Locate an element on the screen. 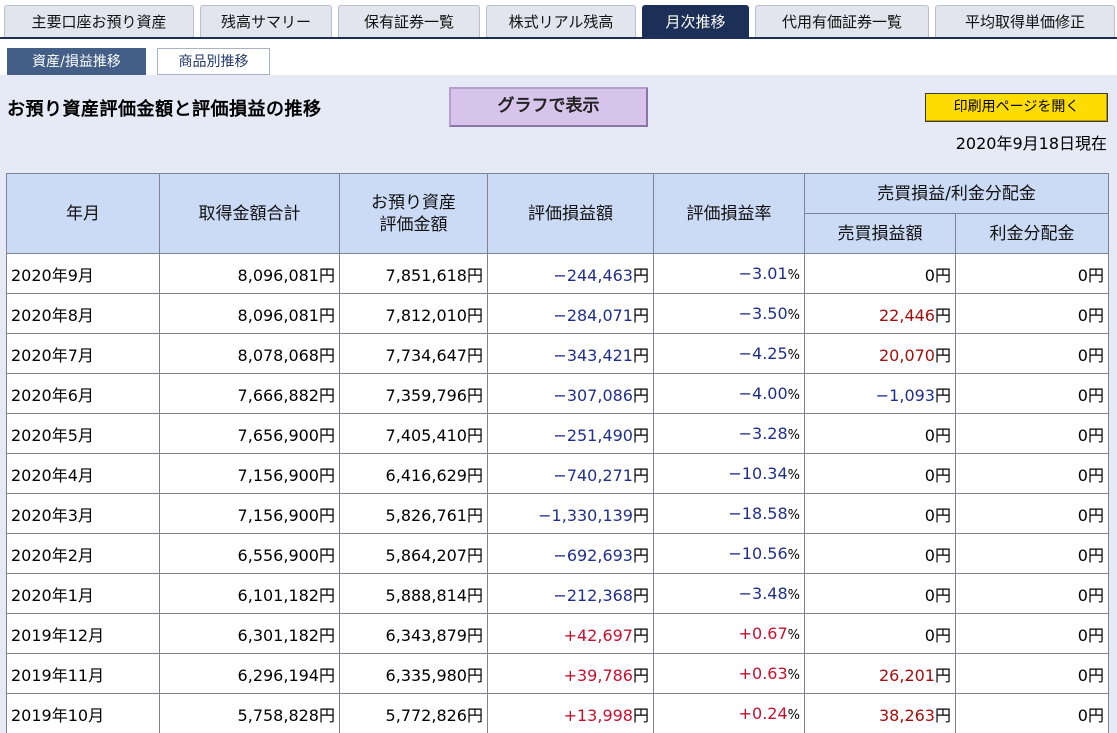  cell-acquisition-value: 6,556,900 is located at coordinates (278, 555).